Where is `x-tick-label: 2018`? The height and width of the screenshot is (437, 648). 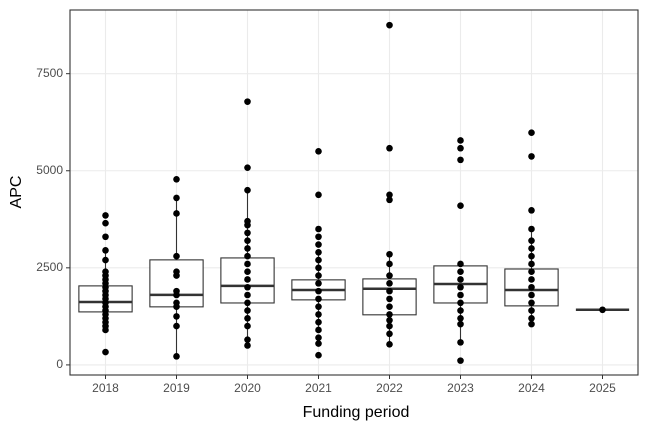
x-tick-label: 2018 is located at coordinates (105, 388).